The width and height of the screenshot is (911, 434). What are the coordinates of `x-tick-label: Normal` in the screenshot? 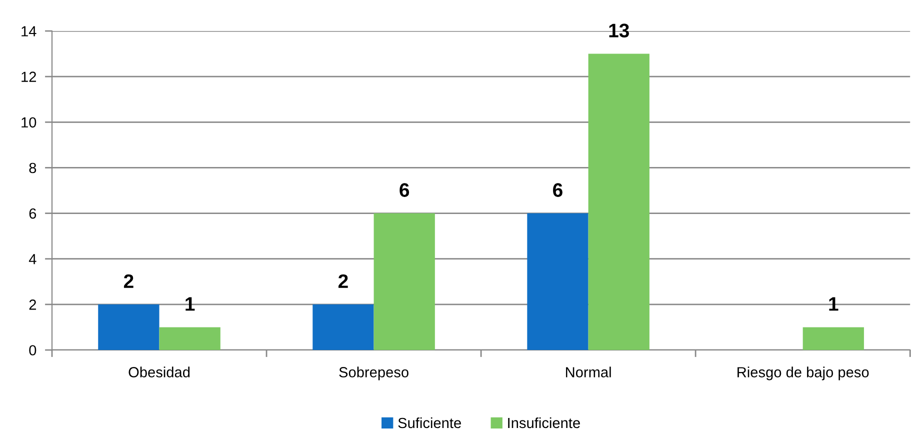 It's located at (588, 372).